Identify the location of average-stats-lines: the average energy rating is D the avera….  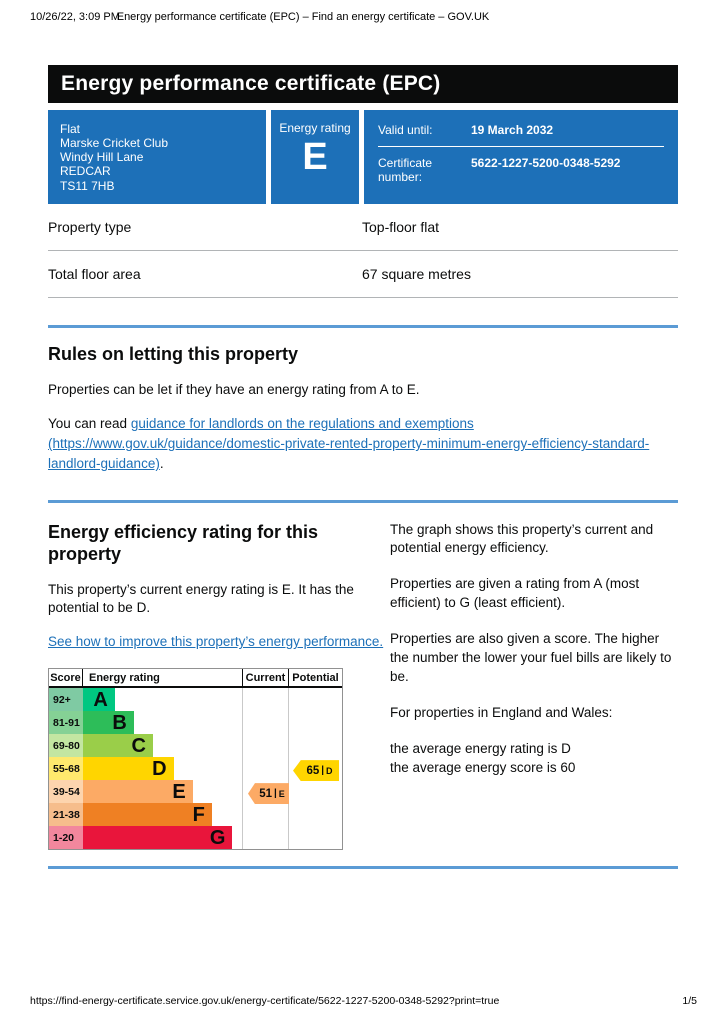
(483, 757).